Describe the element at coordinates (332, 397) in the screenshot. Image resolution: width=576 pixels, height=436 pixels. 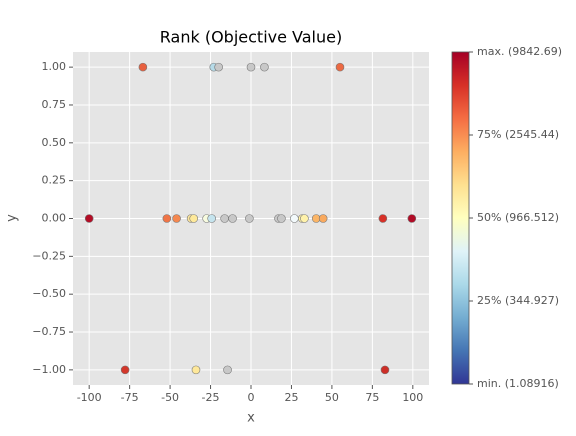
I see `x-tick-label: 50` at that location.